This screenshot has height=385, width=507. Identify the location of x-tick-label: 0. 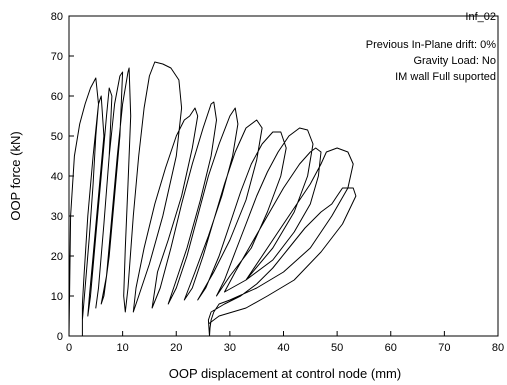
(69, 348).